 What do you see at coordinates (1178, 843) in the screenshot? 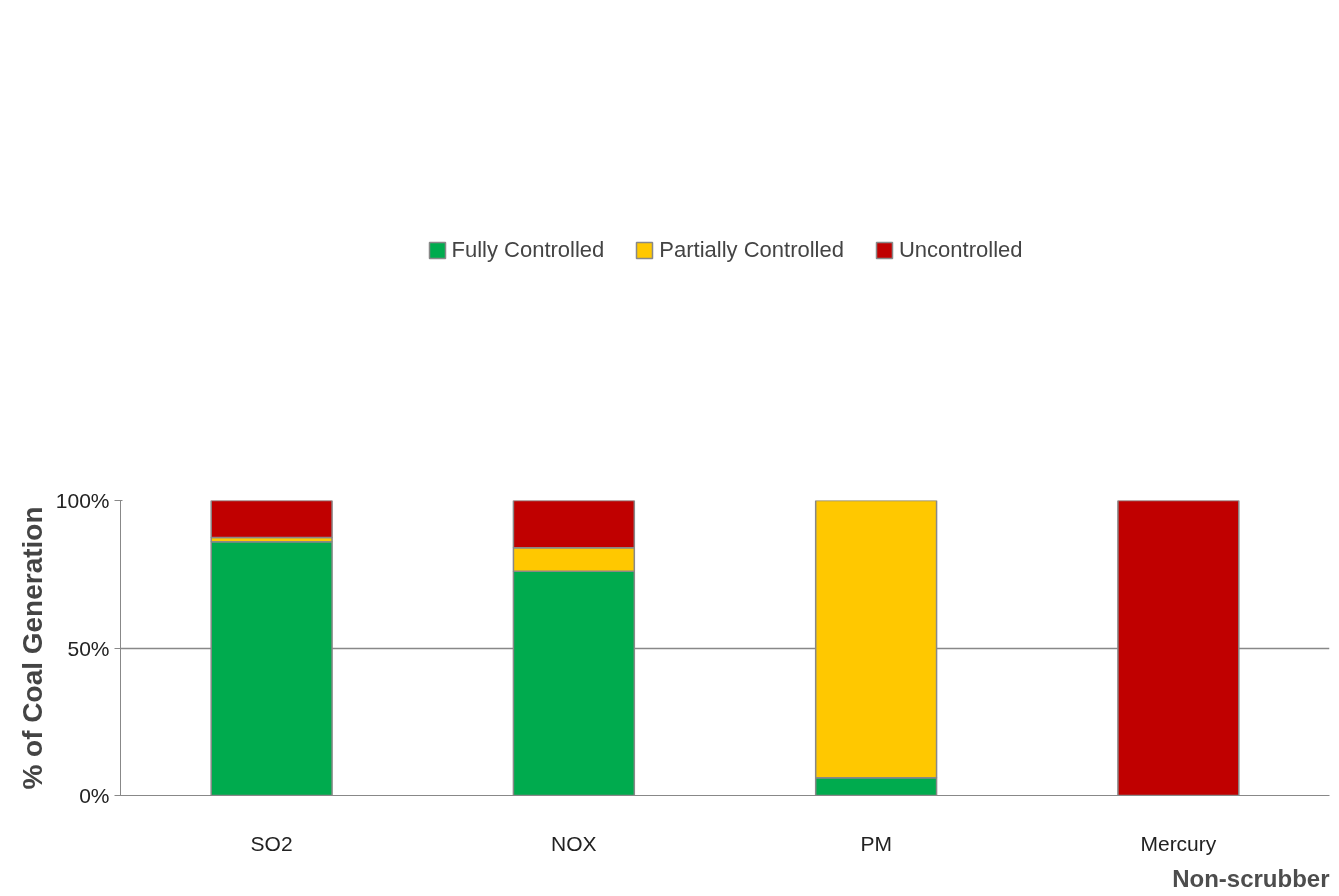
I see `x-tick-label: Mercury` at bounding box center [1178, 843].